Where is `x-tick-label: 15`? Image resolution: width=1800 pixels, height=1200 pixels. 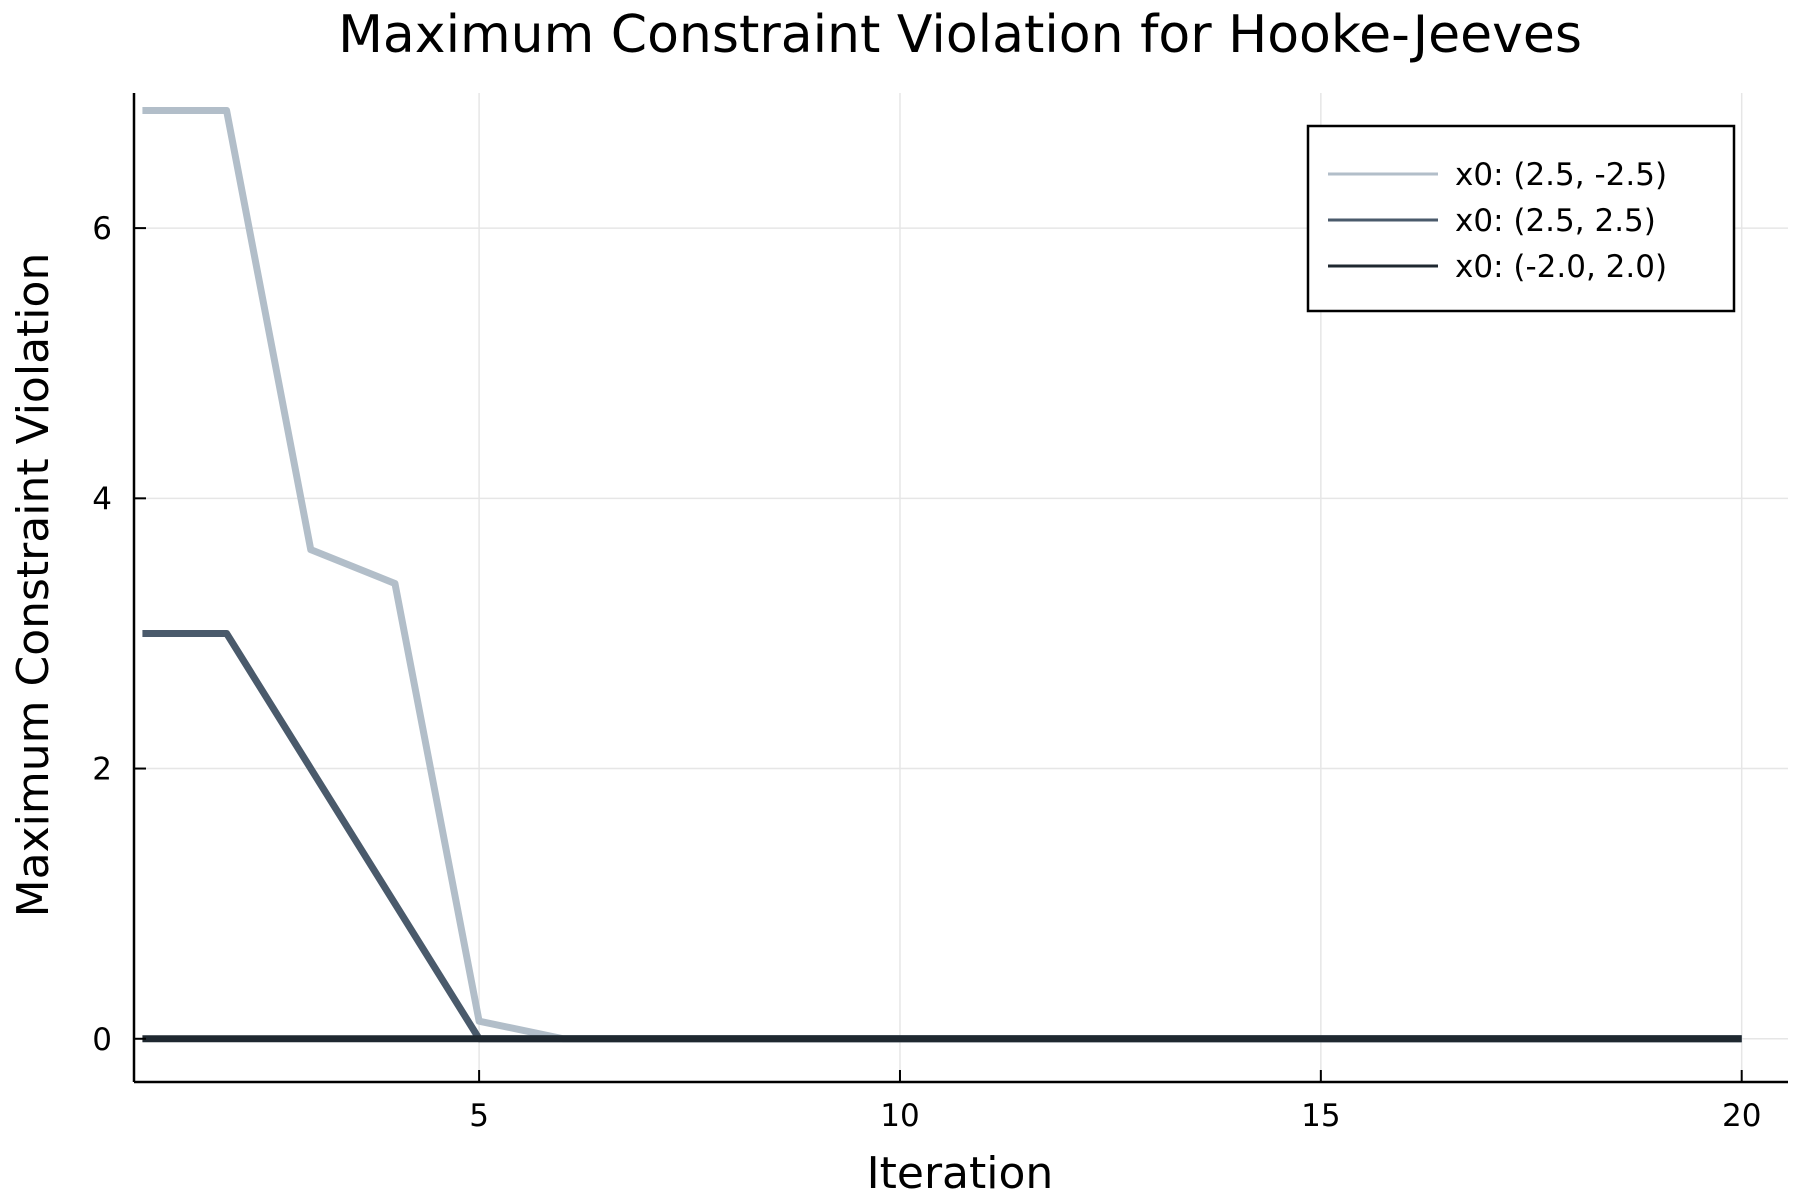
x-tick-label: 15 is located at coordinates (1320, 1116).